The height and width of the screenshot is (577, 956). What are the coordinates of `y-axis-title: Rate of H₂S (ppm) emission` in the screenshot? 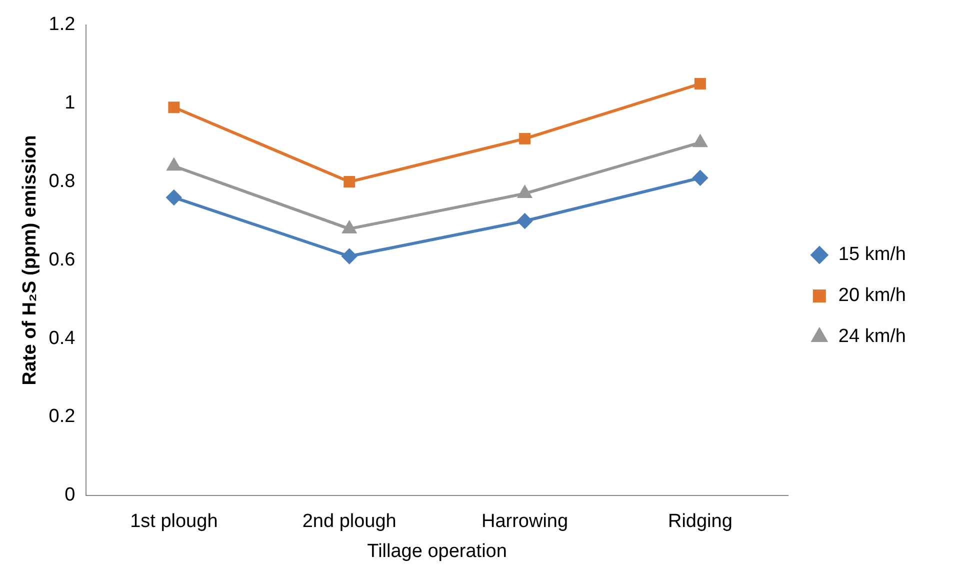 It's located at (30, 260).